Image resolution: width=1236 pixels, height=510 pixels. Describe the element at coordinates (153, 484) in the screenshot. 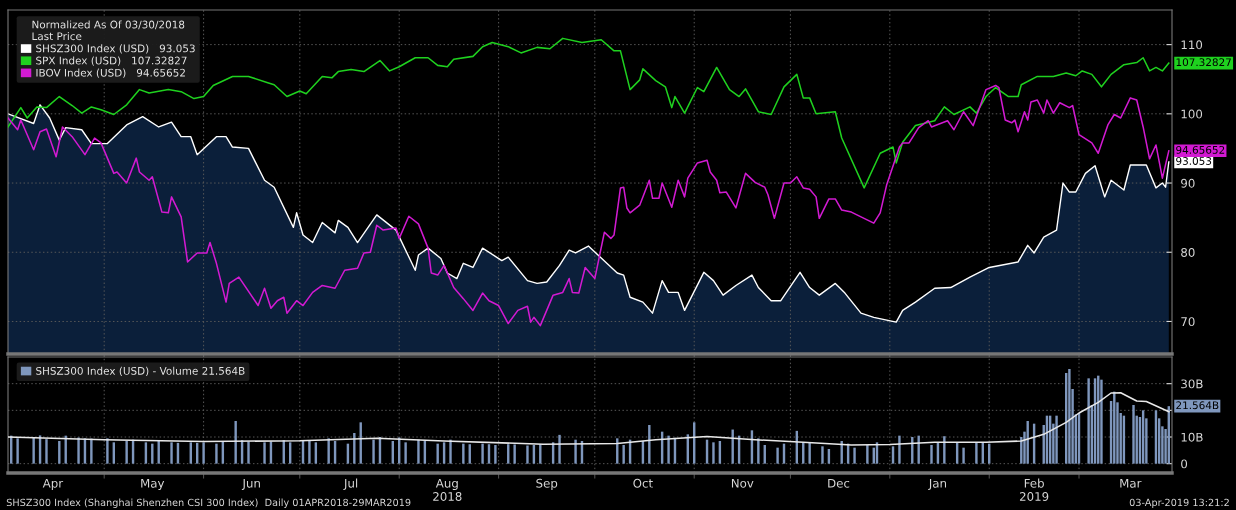

I see `x-tick-label: May` at that location.